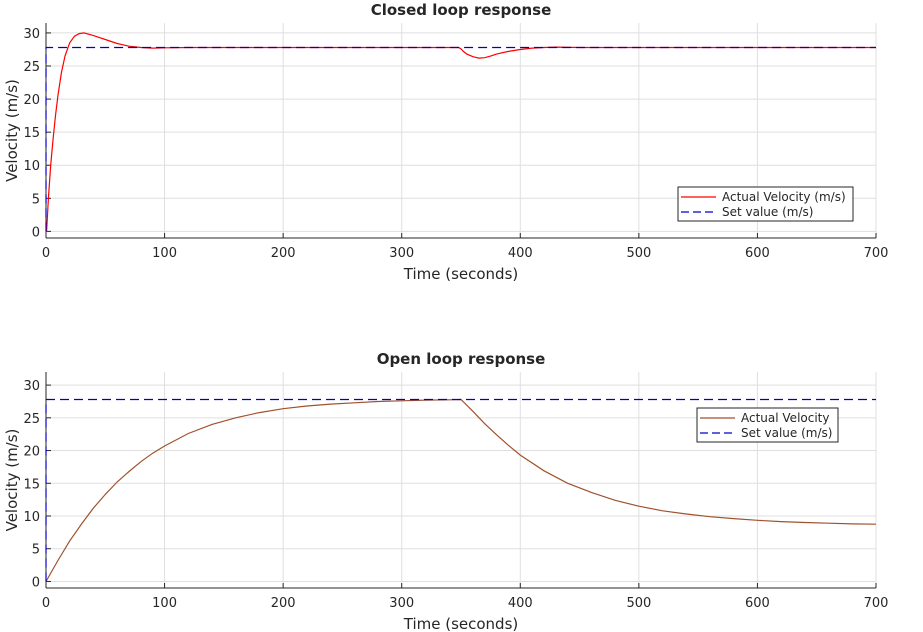 The height and width of the screenshot is (632, 923). What do you see at coordinates (785, 418) in the screenshot?
I see `legend-label: Actual Velocity` at bounding box center [785, 418].